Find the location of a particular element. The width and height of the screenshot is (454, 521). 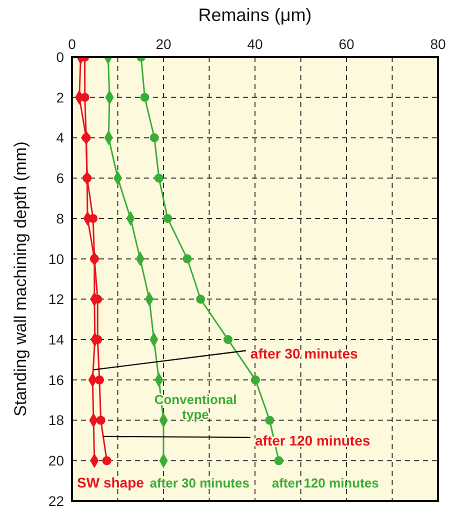

y-tick-label: 0 is located at coordinates (60, 56).